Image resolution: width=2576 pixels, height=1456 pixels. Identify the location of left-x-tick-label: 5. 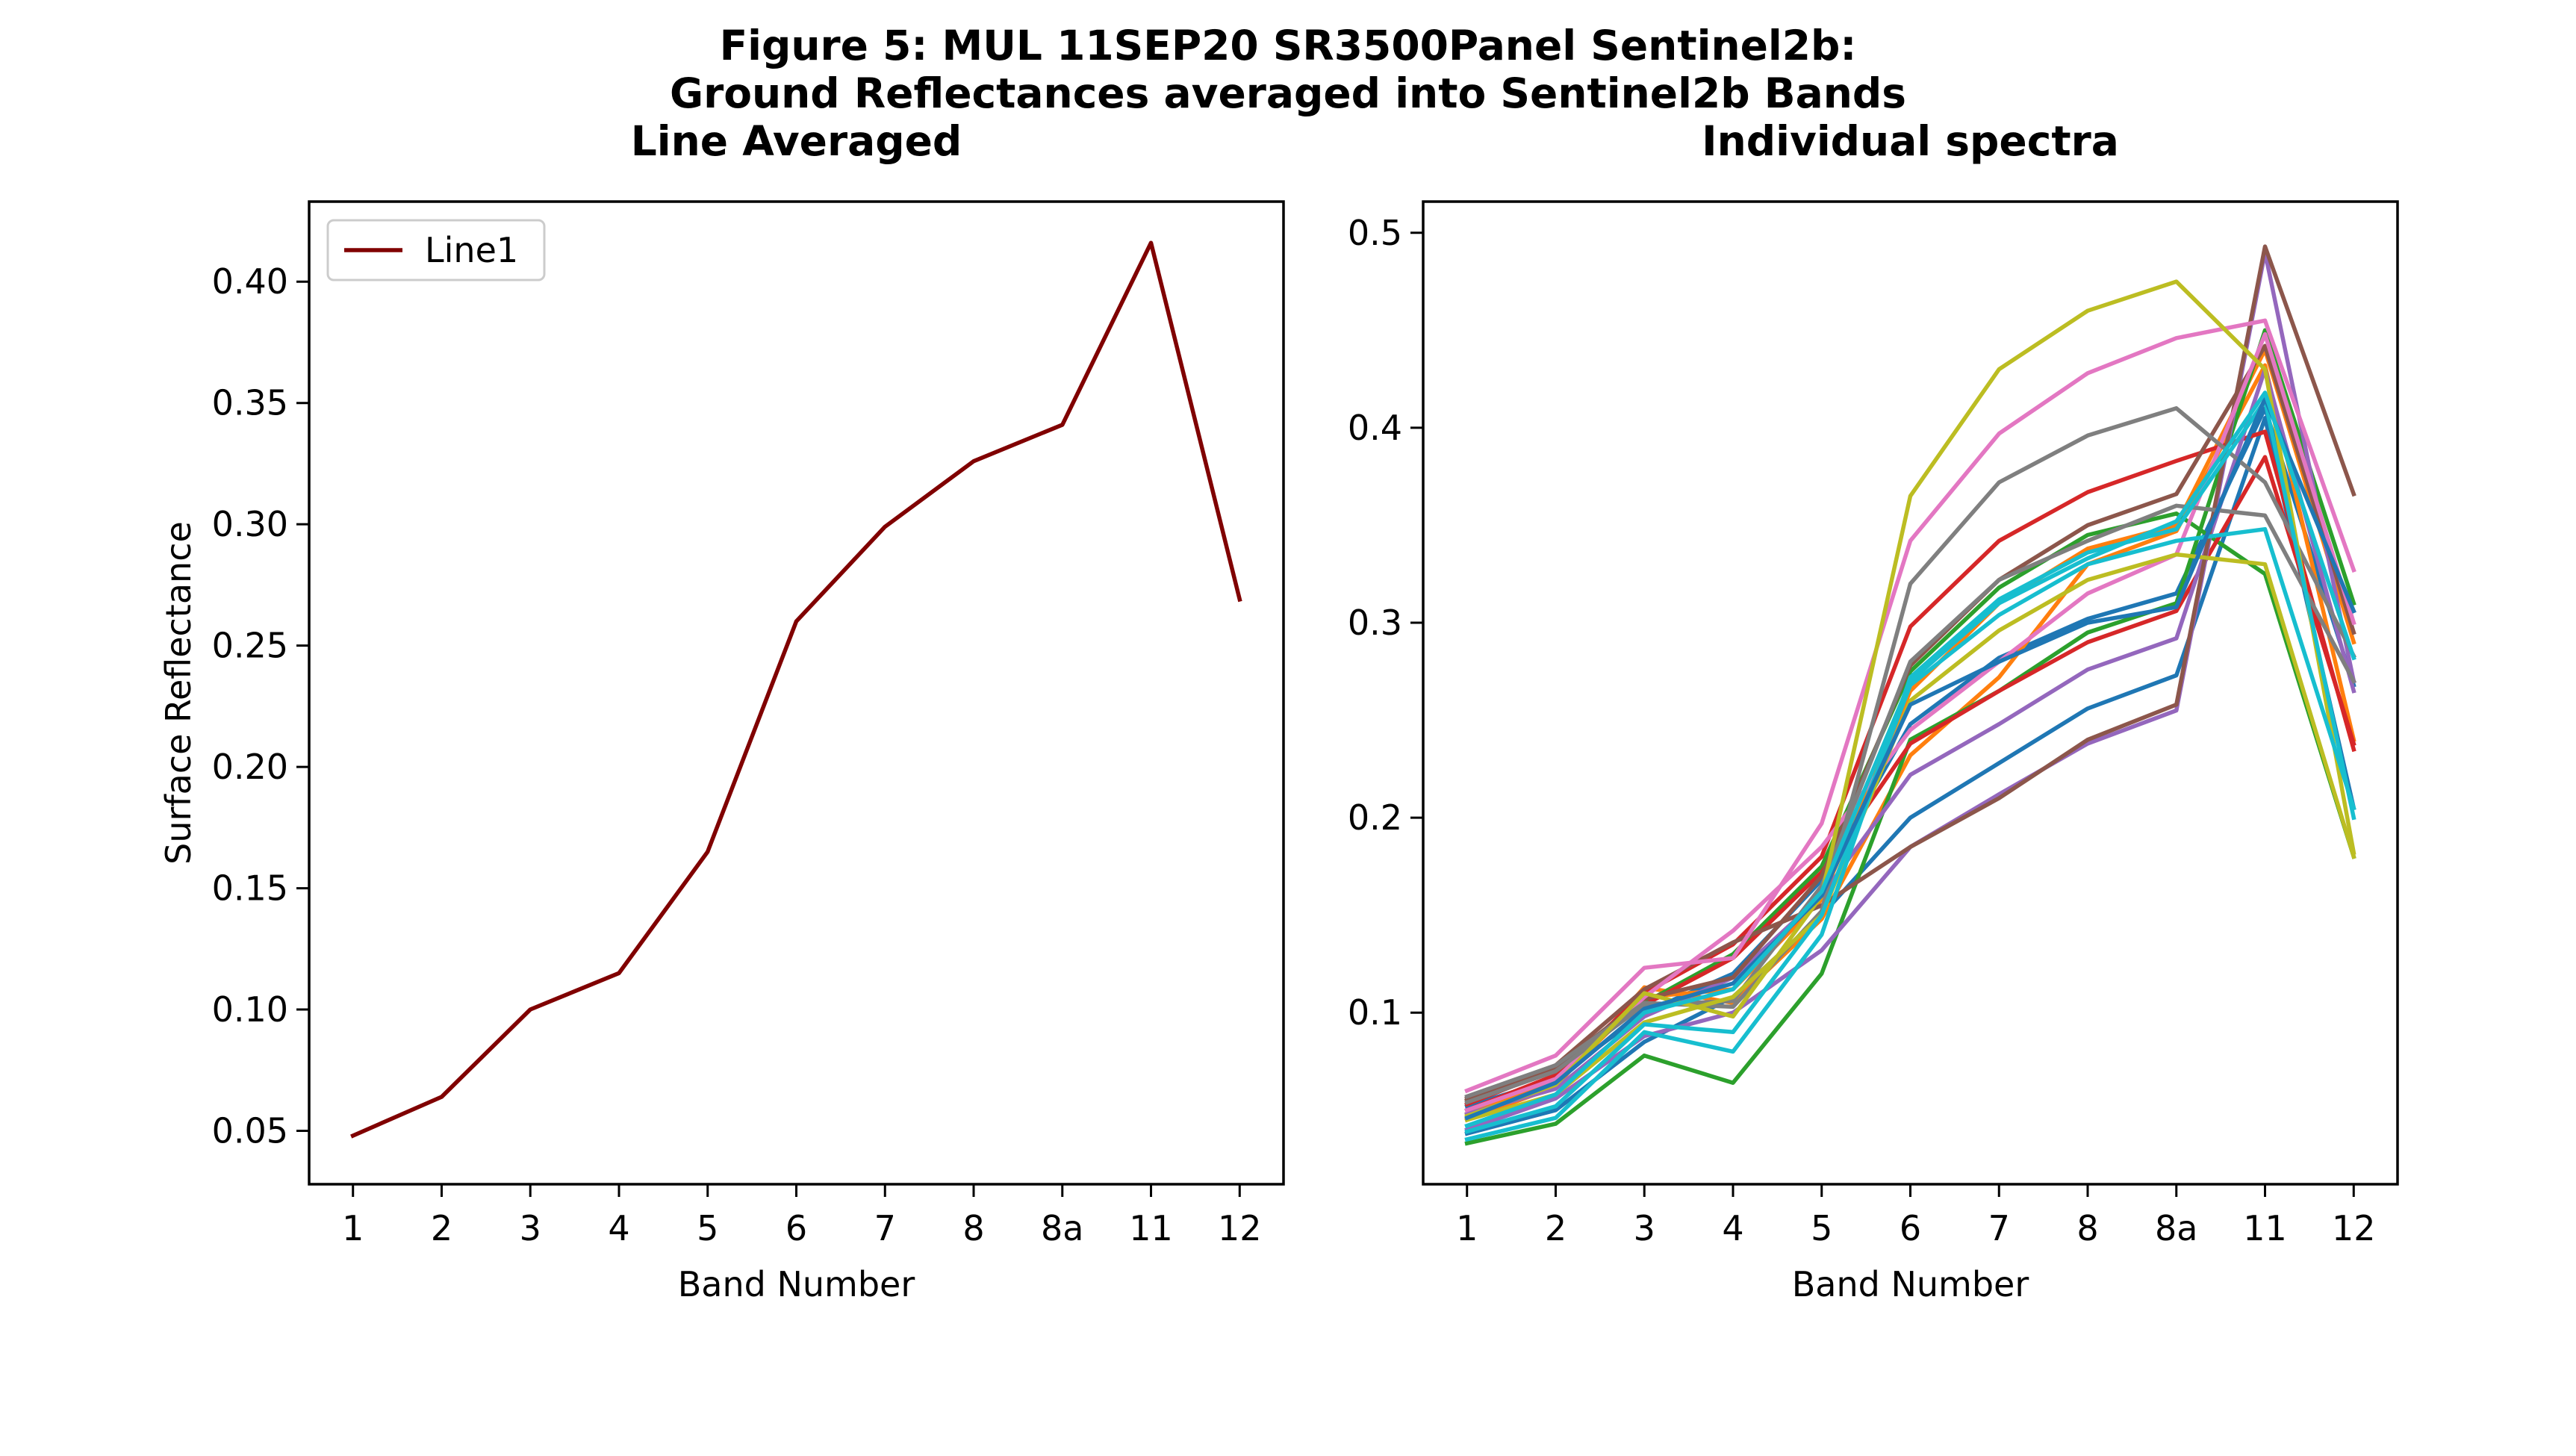
(707, 1228).